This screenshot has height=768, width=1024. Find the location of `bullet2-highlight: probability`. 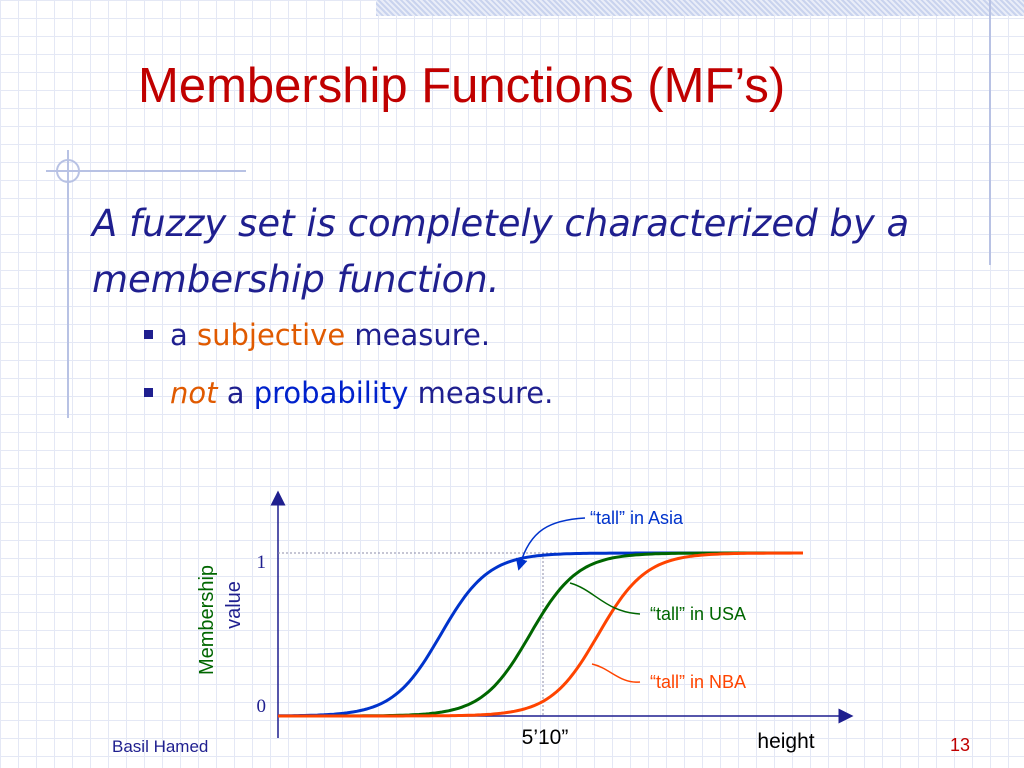

bullet2-highlight: probability is located at coordinates (331, 393).